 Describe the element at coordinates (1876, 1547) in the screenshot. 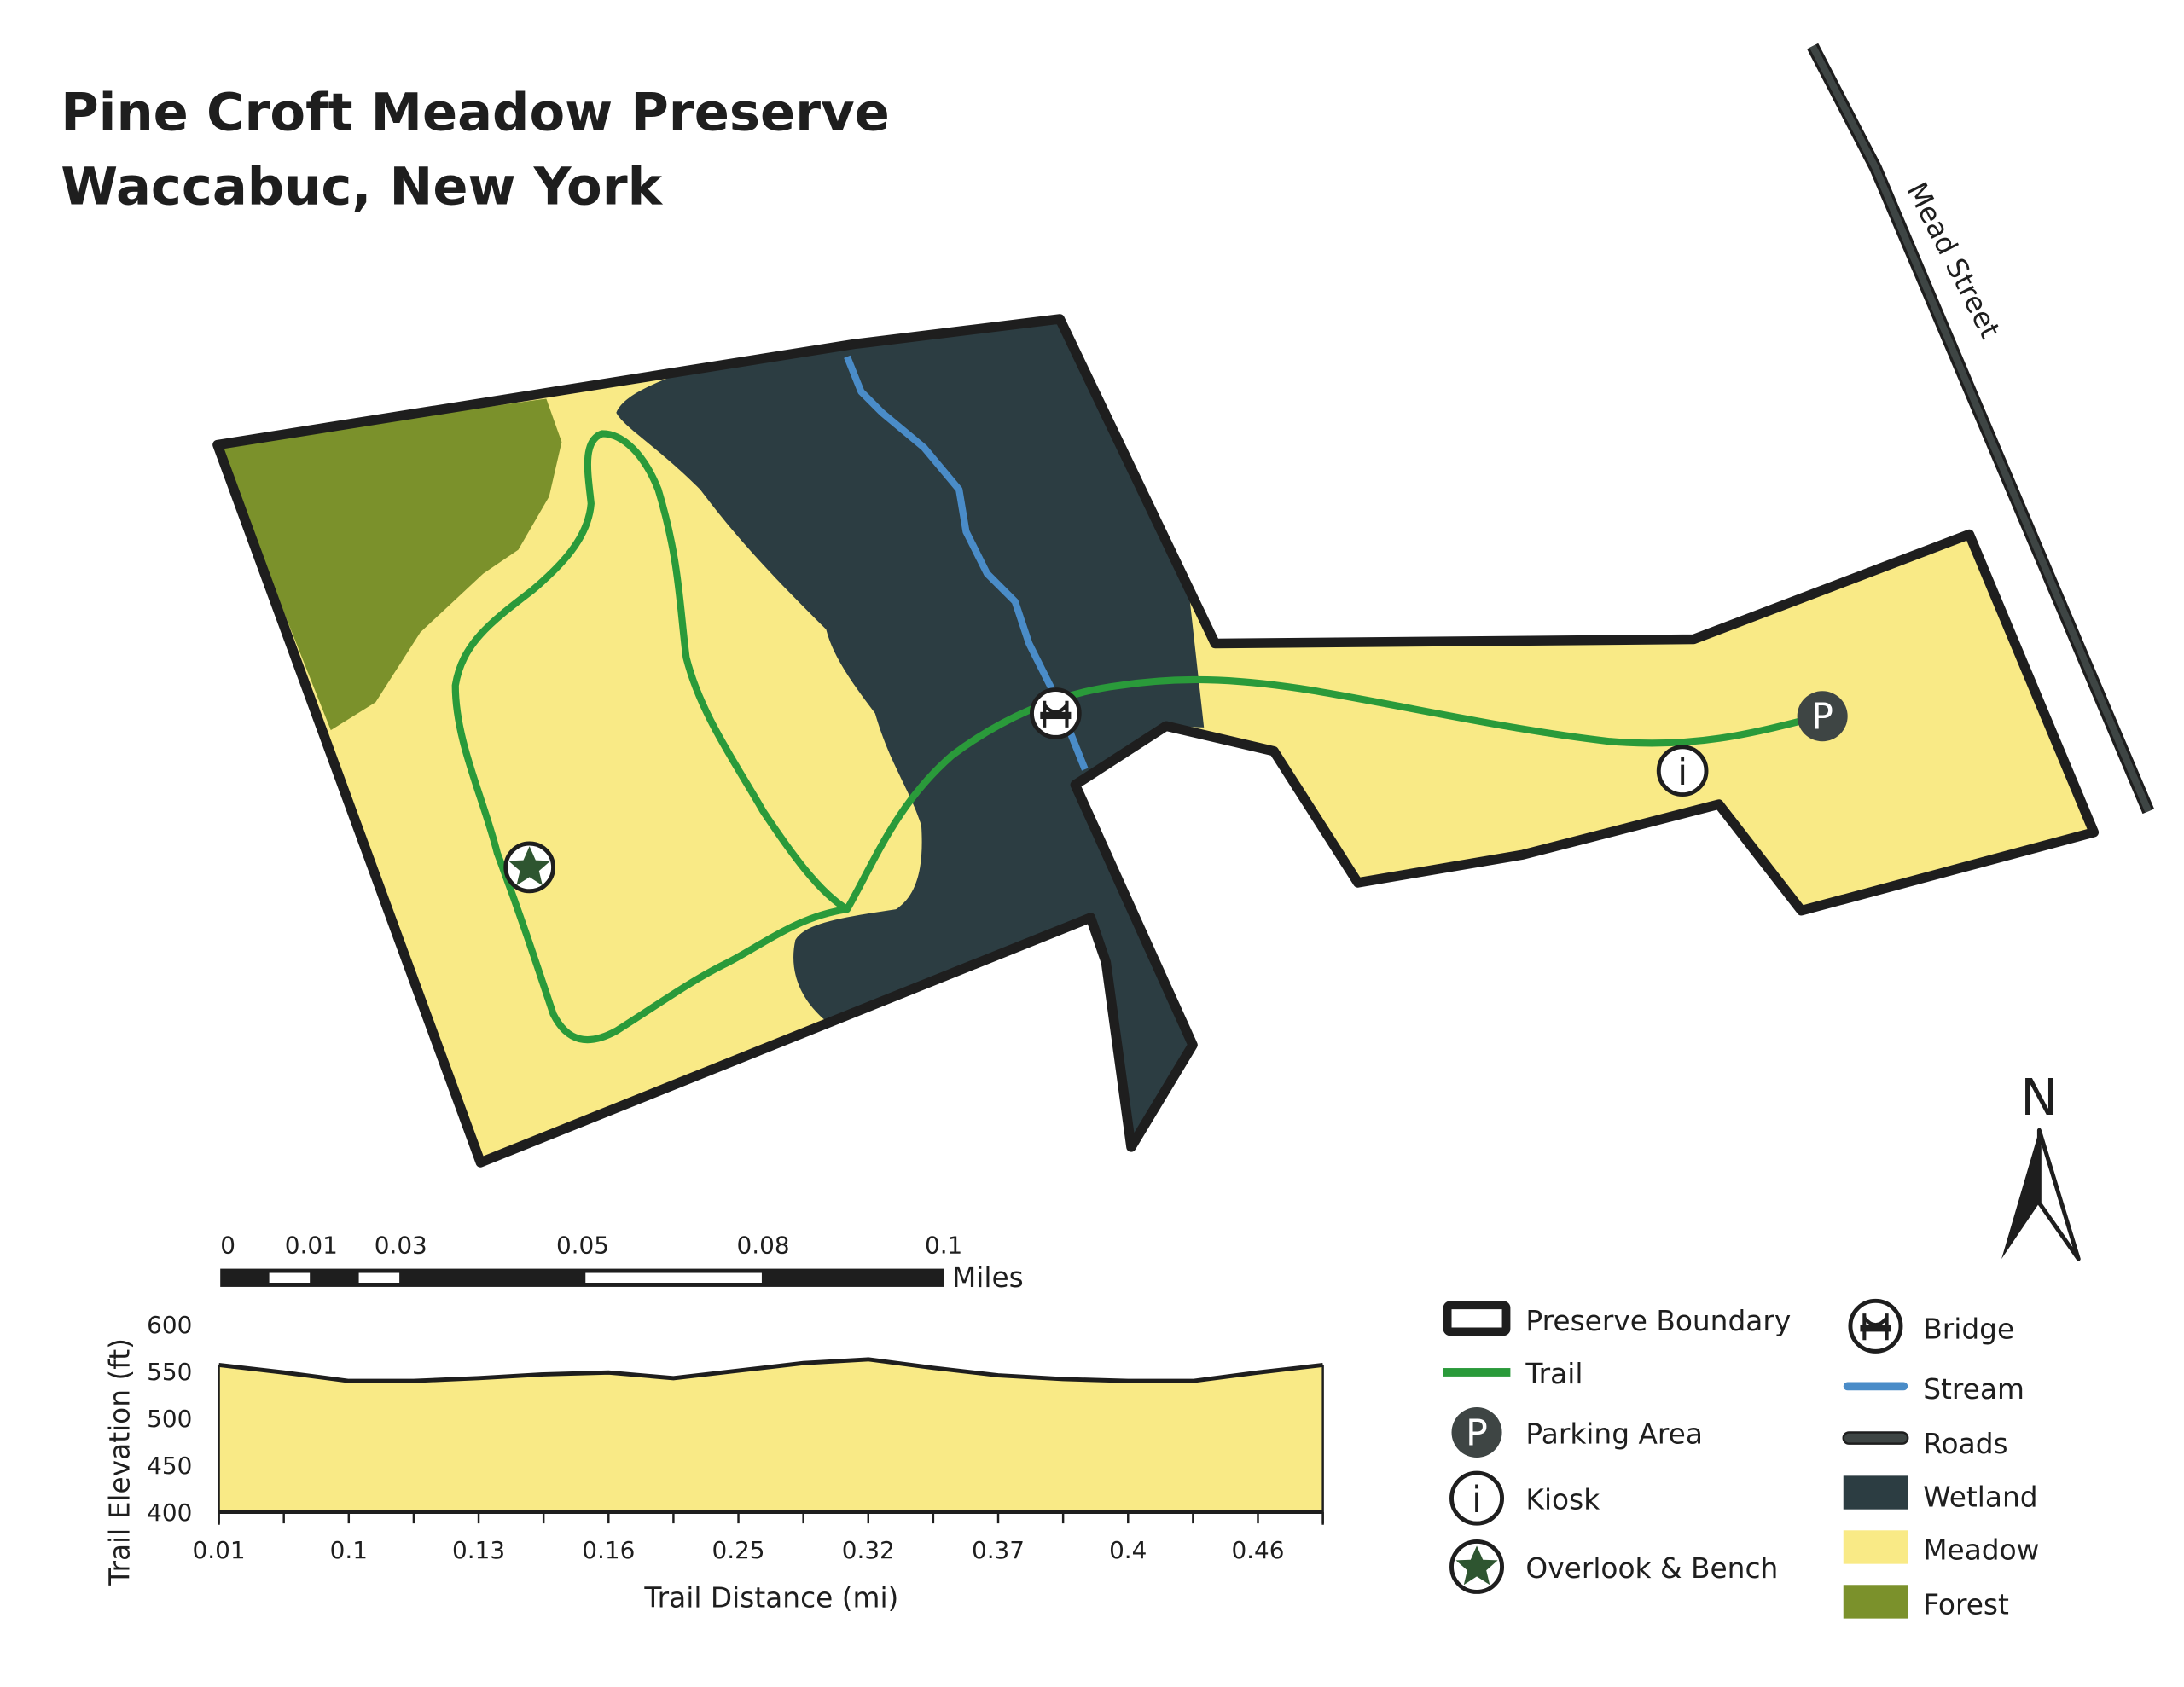

I see `legend-meadow-swatch` at that location.